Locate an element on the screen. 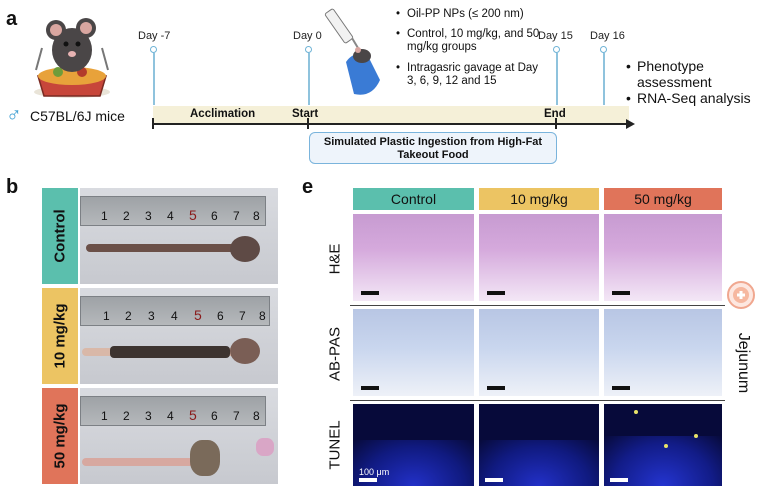 The width and height of the screenshot is (764, 491). day-15-pin is located at coordinates (557, 79).